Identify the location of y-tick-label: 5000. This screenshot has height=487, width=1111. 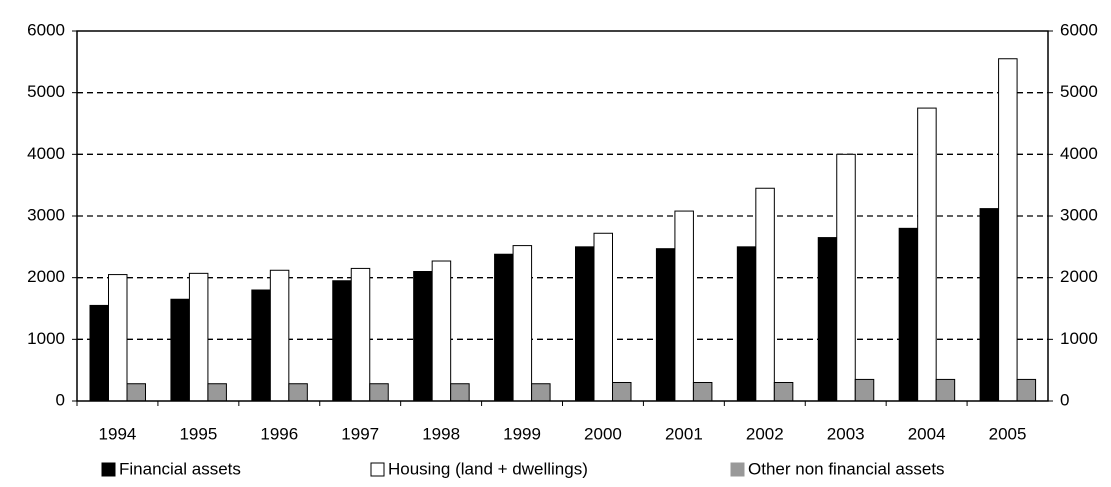
(46, 91).